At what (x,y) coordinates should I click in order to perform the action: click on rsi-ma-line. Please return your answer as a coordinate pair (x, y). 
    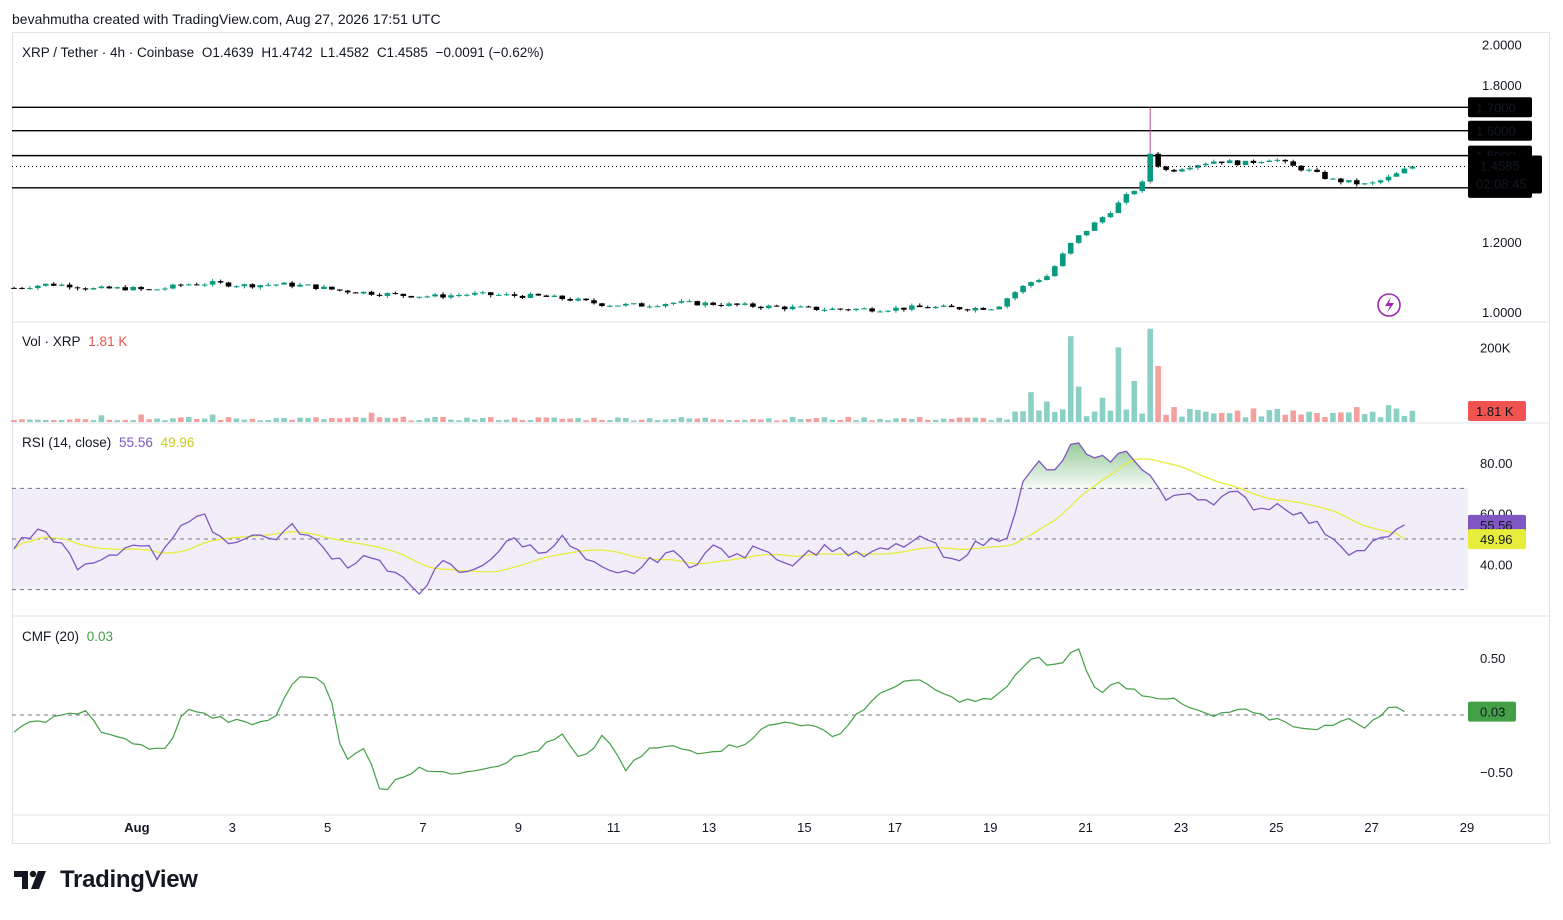
    Looking at the image, I should click on (709, 515).